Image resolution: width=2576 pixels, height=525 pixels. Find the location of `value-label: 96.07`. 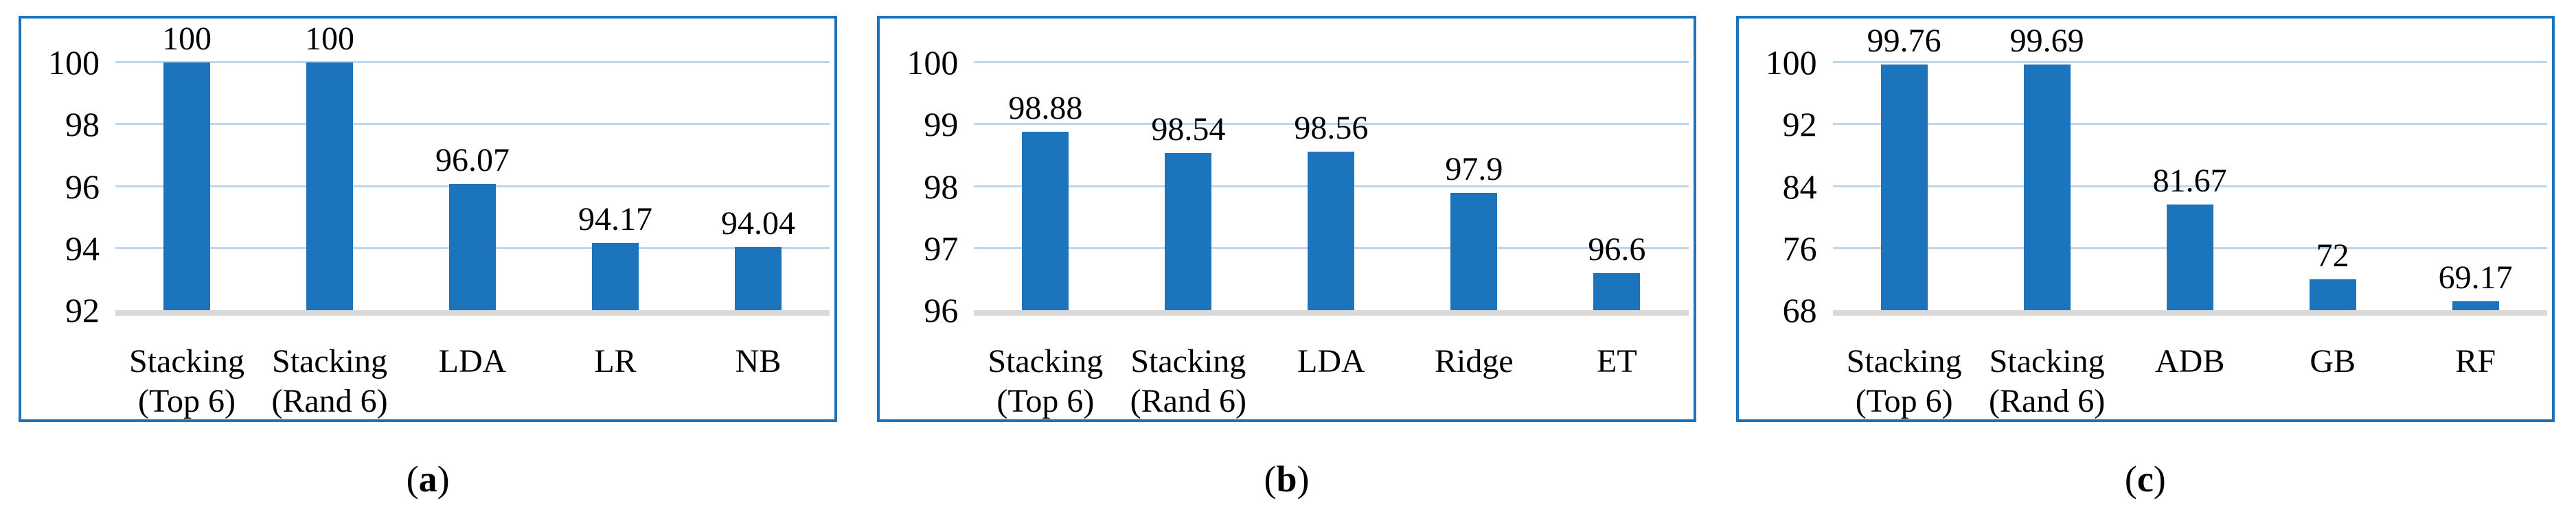

value-label: 96.07 is located at coordinates (472, 160).